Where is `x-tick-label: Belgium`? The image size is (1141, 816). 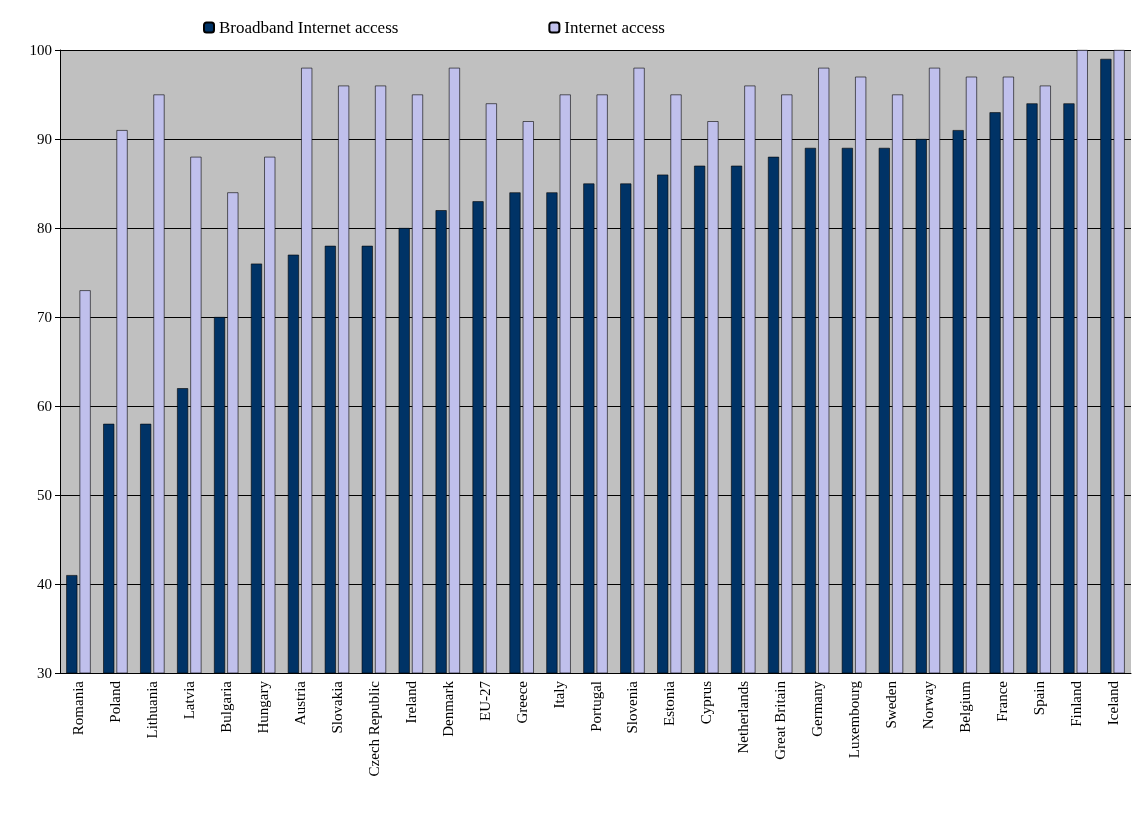
x-tick-label: Belgium is located at coordinates (964, 706).